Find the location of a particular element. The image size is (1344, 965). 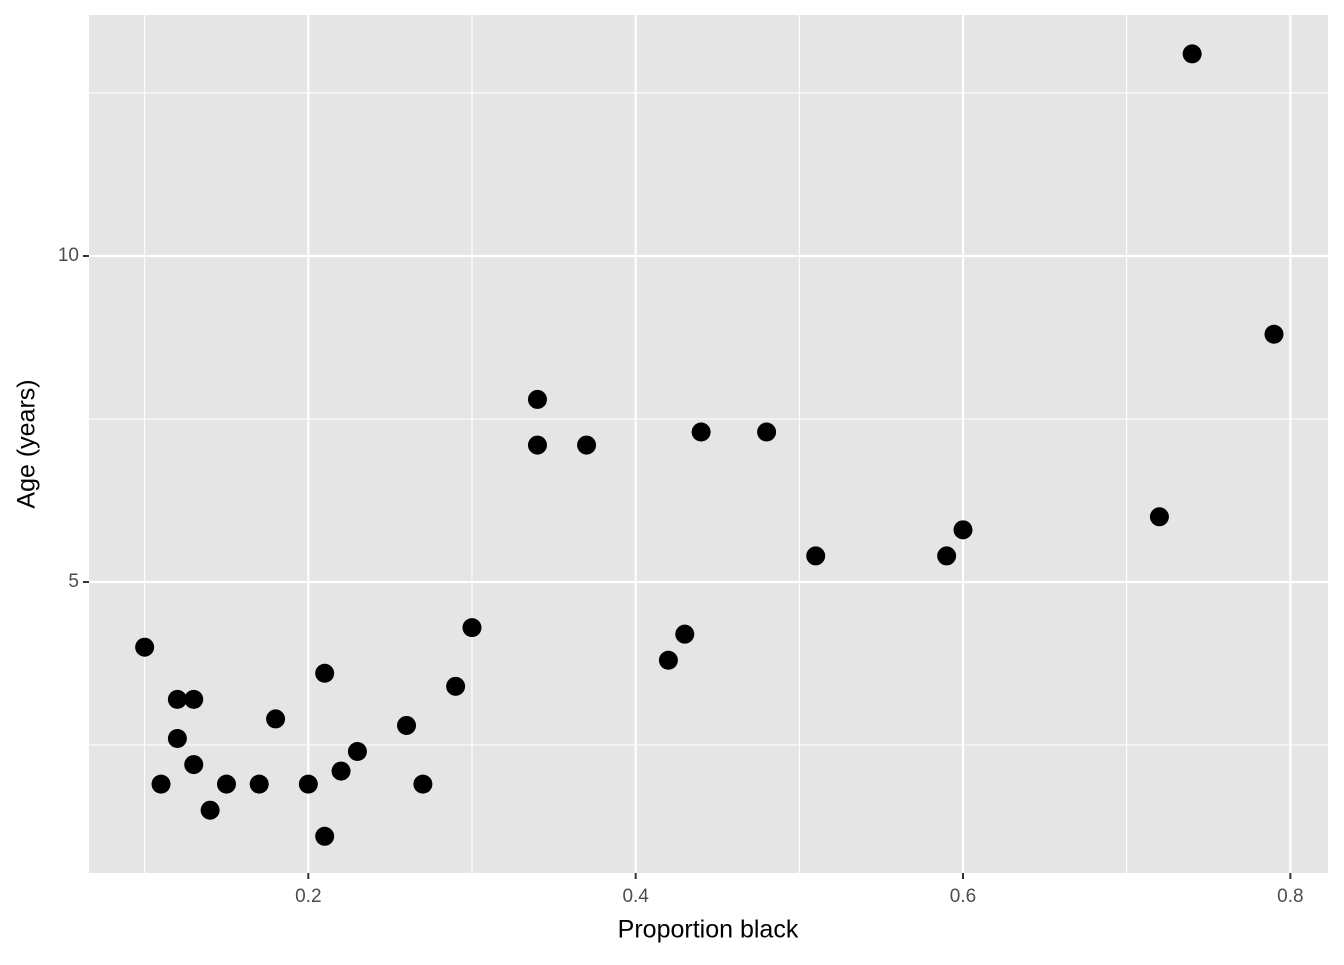

x-tick-label: 0.2 is located at coordinates (308, 896).